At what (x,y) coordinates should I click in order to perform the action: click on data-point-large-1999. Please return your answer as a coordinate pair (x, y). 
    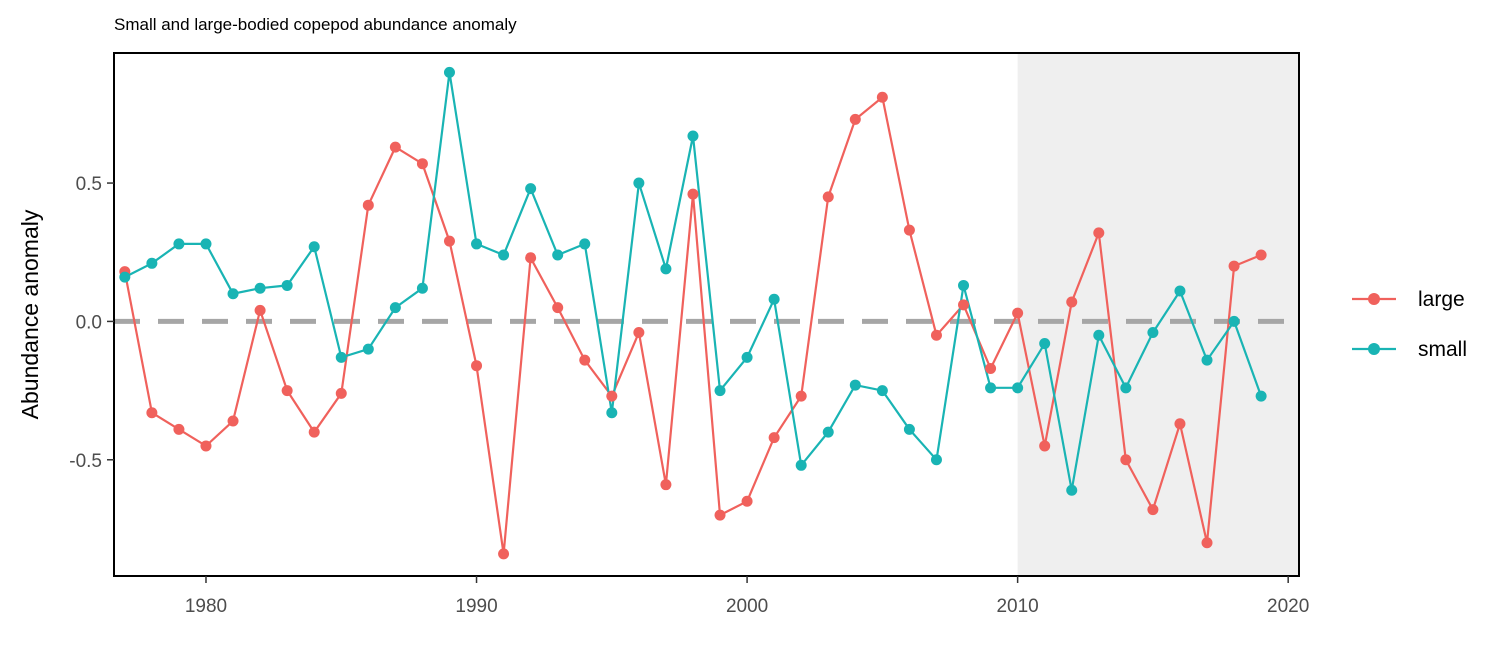
    Looking at the image, I should click on (720, 515).